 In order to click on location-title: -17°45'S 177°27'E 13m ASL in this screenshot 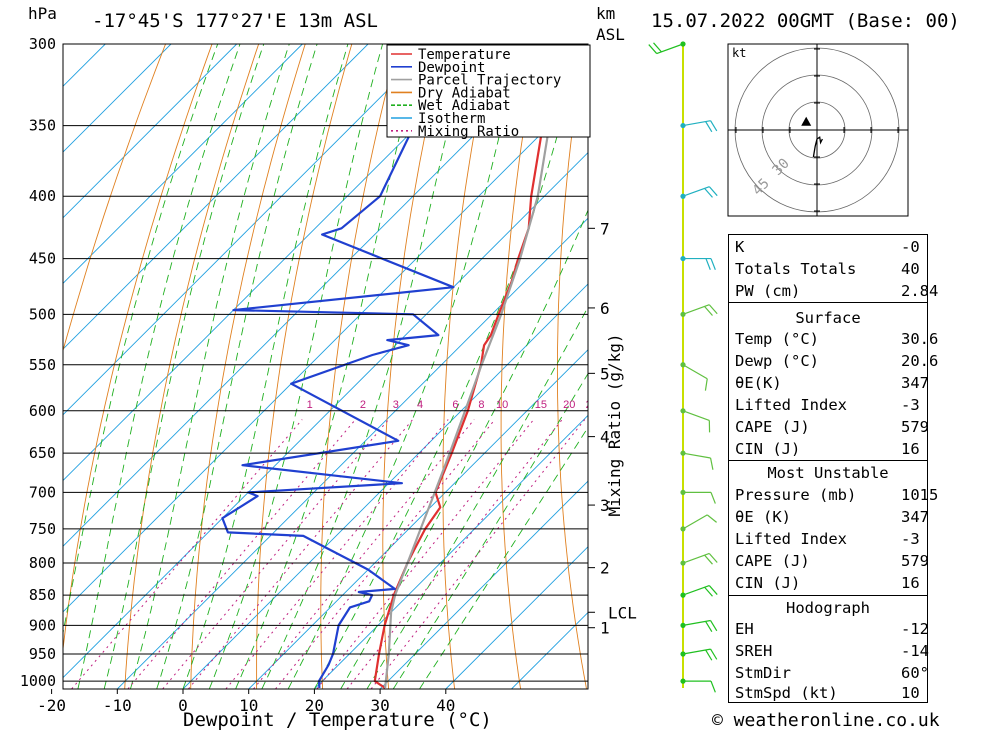, I will do `click(235, 21)`.